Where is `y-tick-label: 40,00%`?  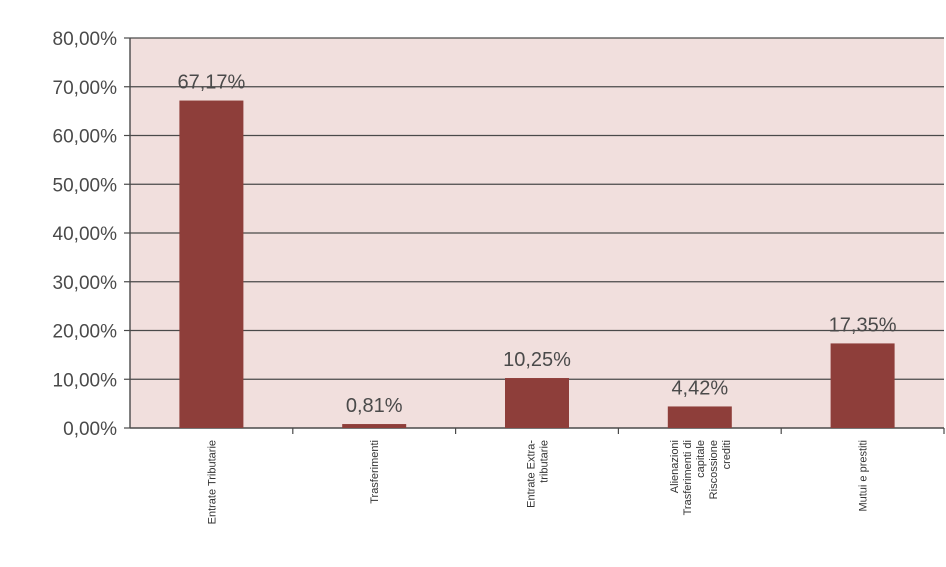 y-tick-label: 40,00% is located at coordinates (85, 234).